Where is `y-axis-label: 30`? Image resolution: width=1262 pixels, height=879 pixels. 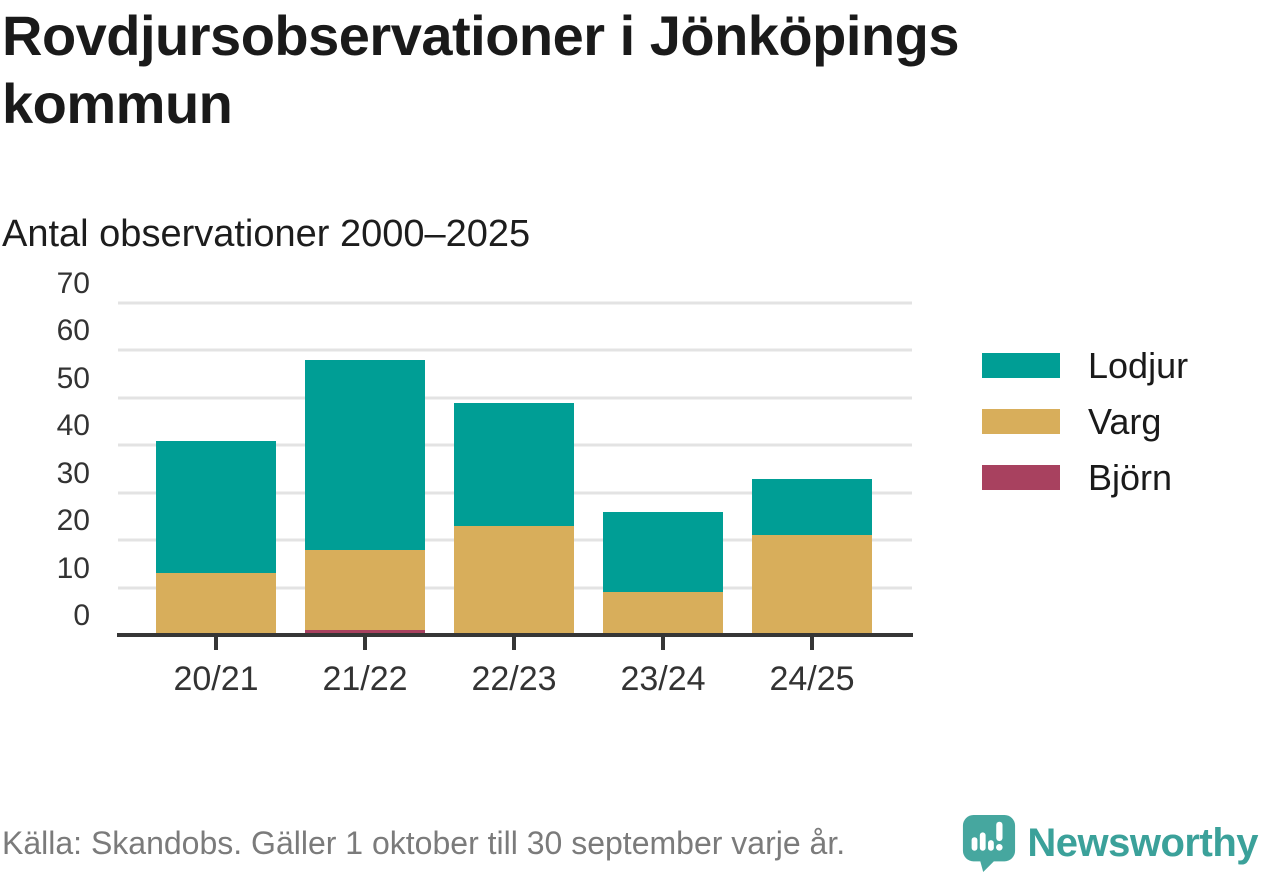
y-axis-label: 30 is located at coordinates (73, 473).